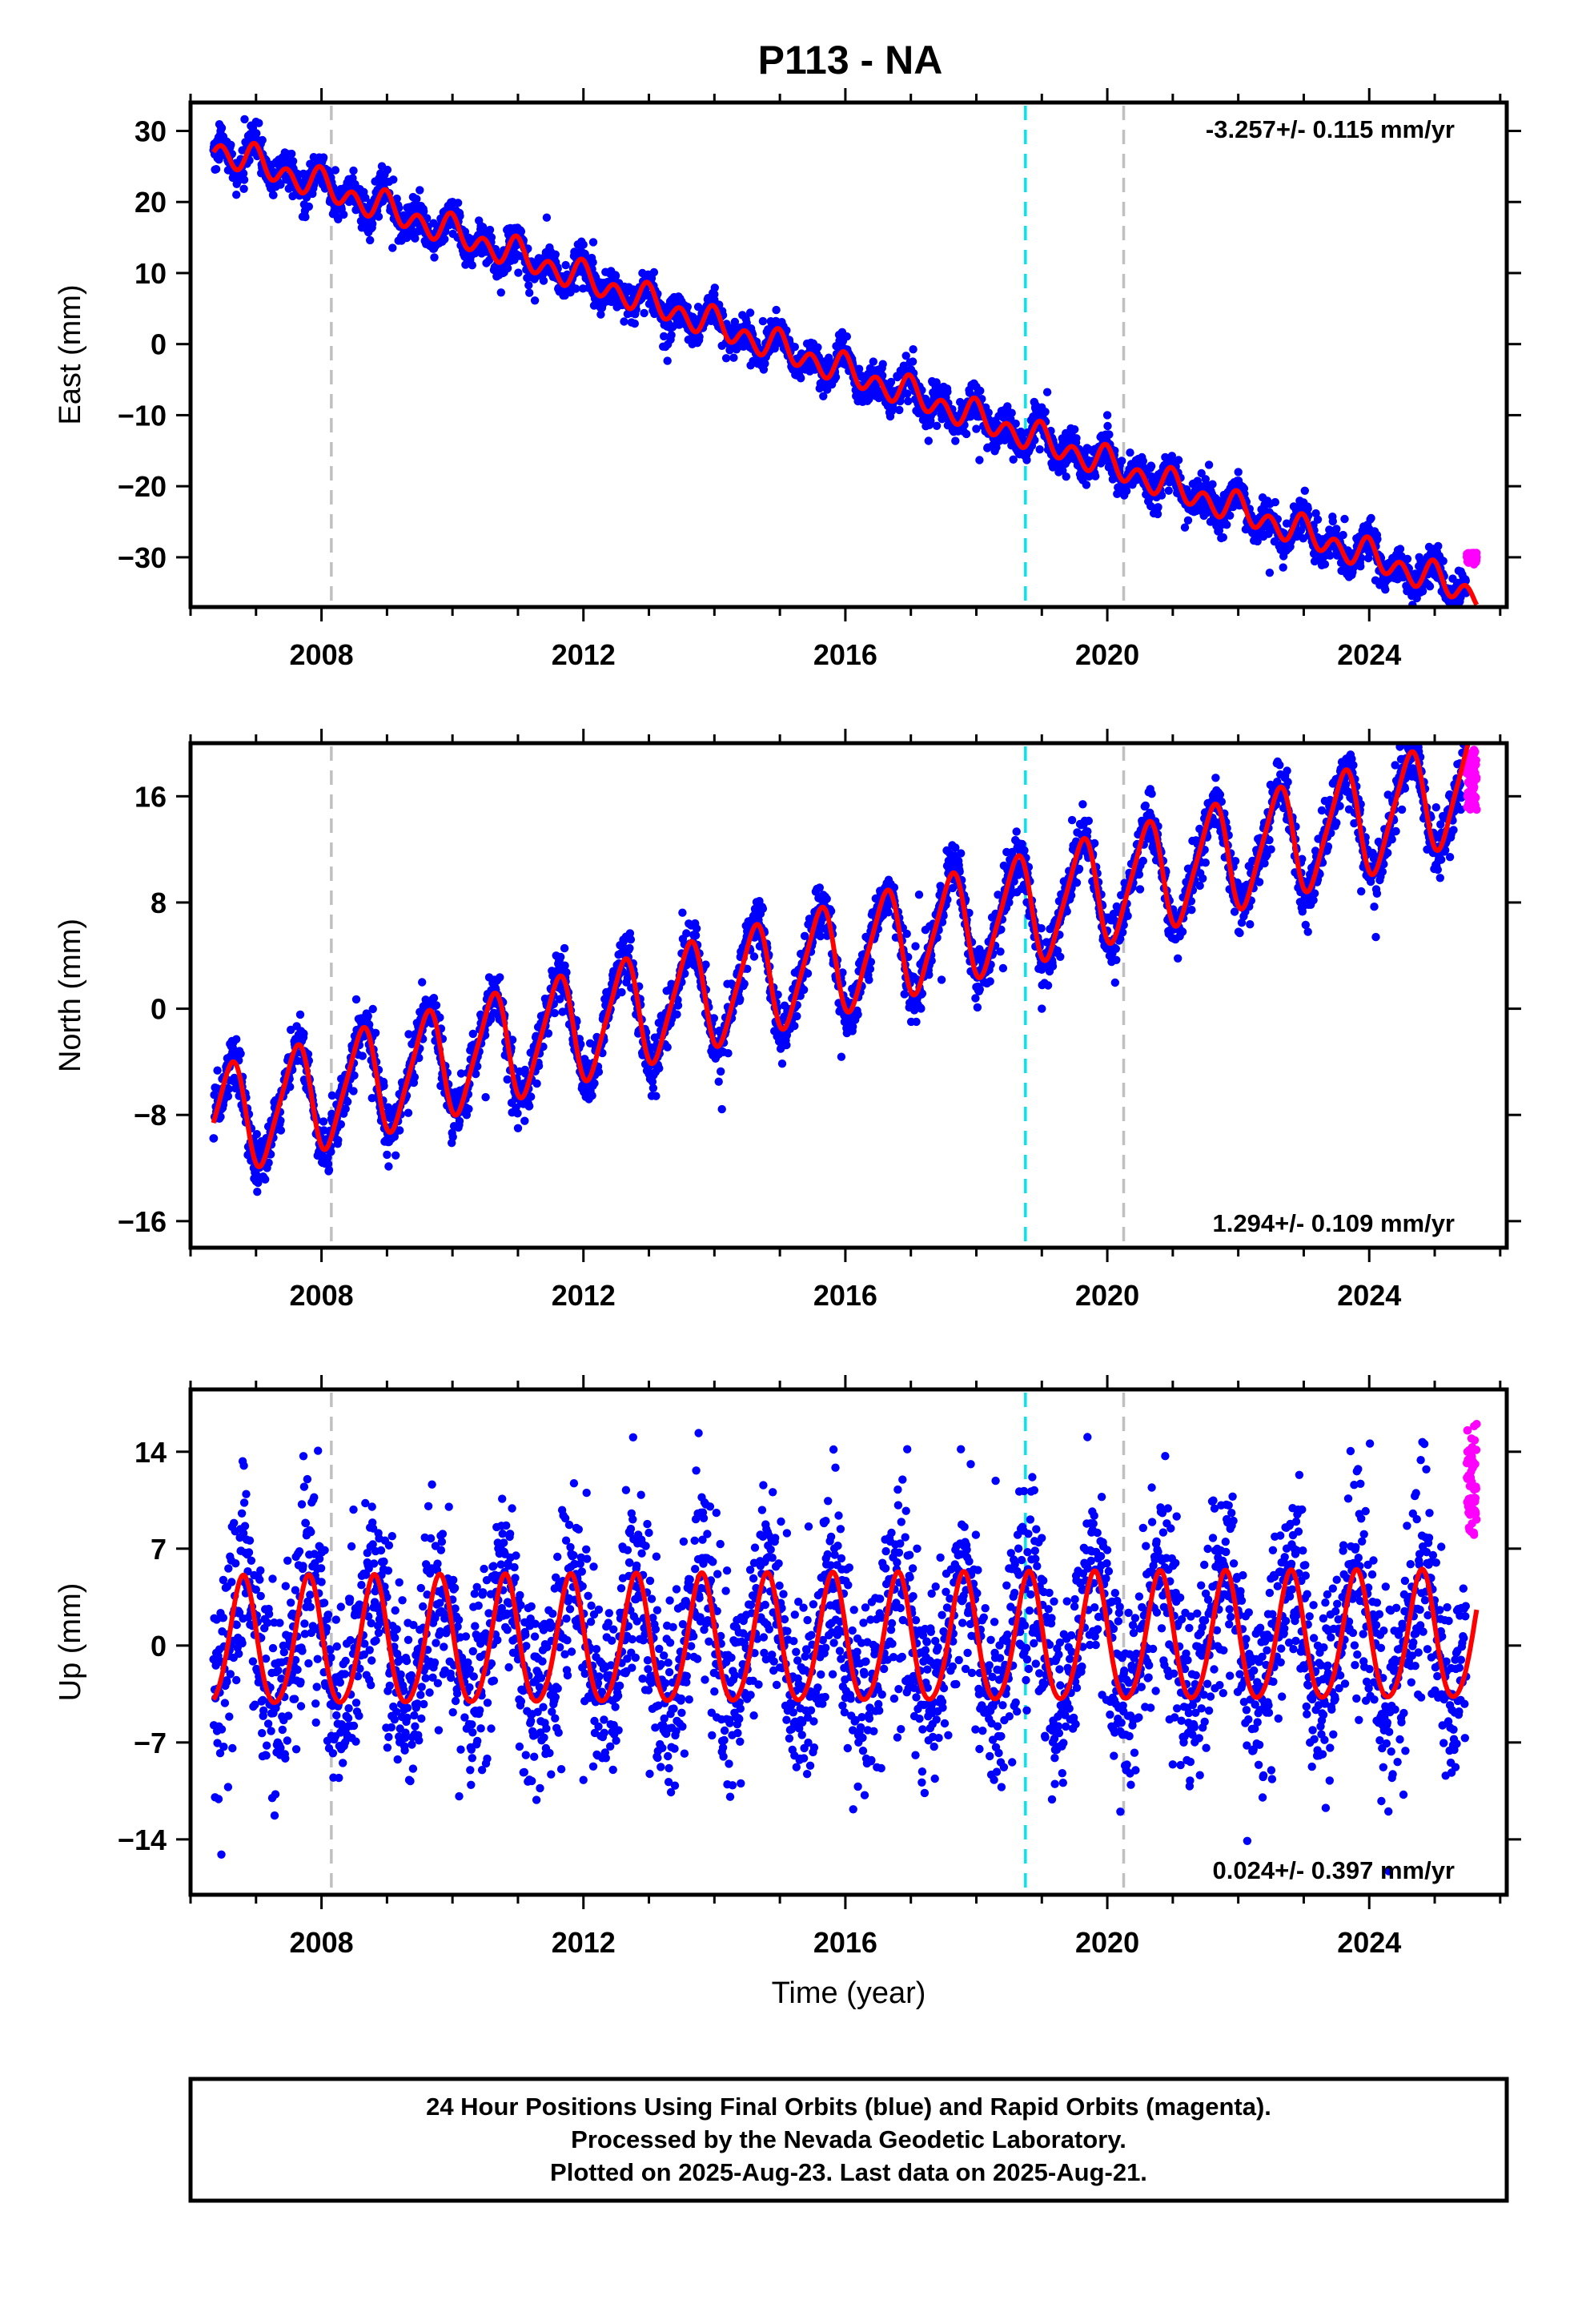  Describe the element at coordinates (584, 654) in the screenshot. I see `x-tick-label: 2012` at that location.